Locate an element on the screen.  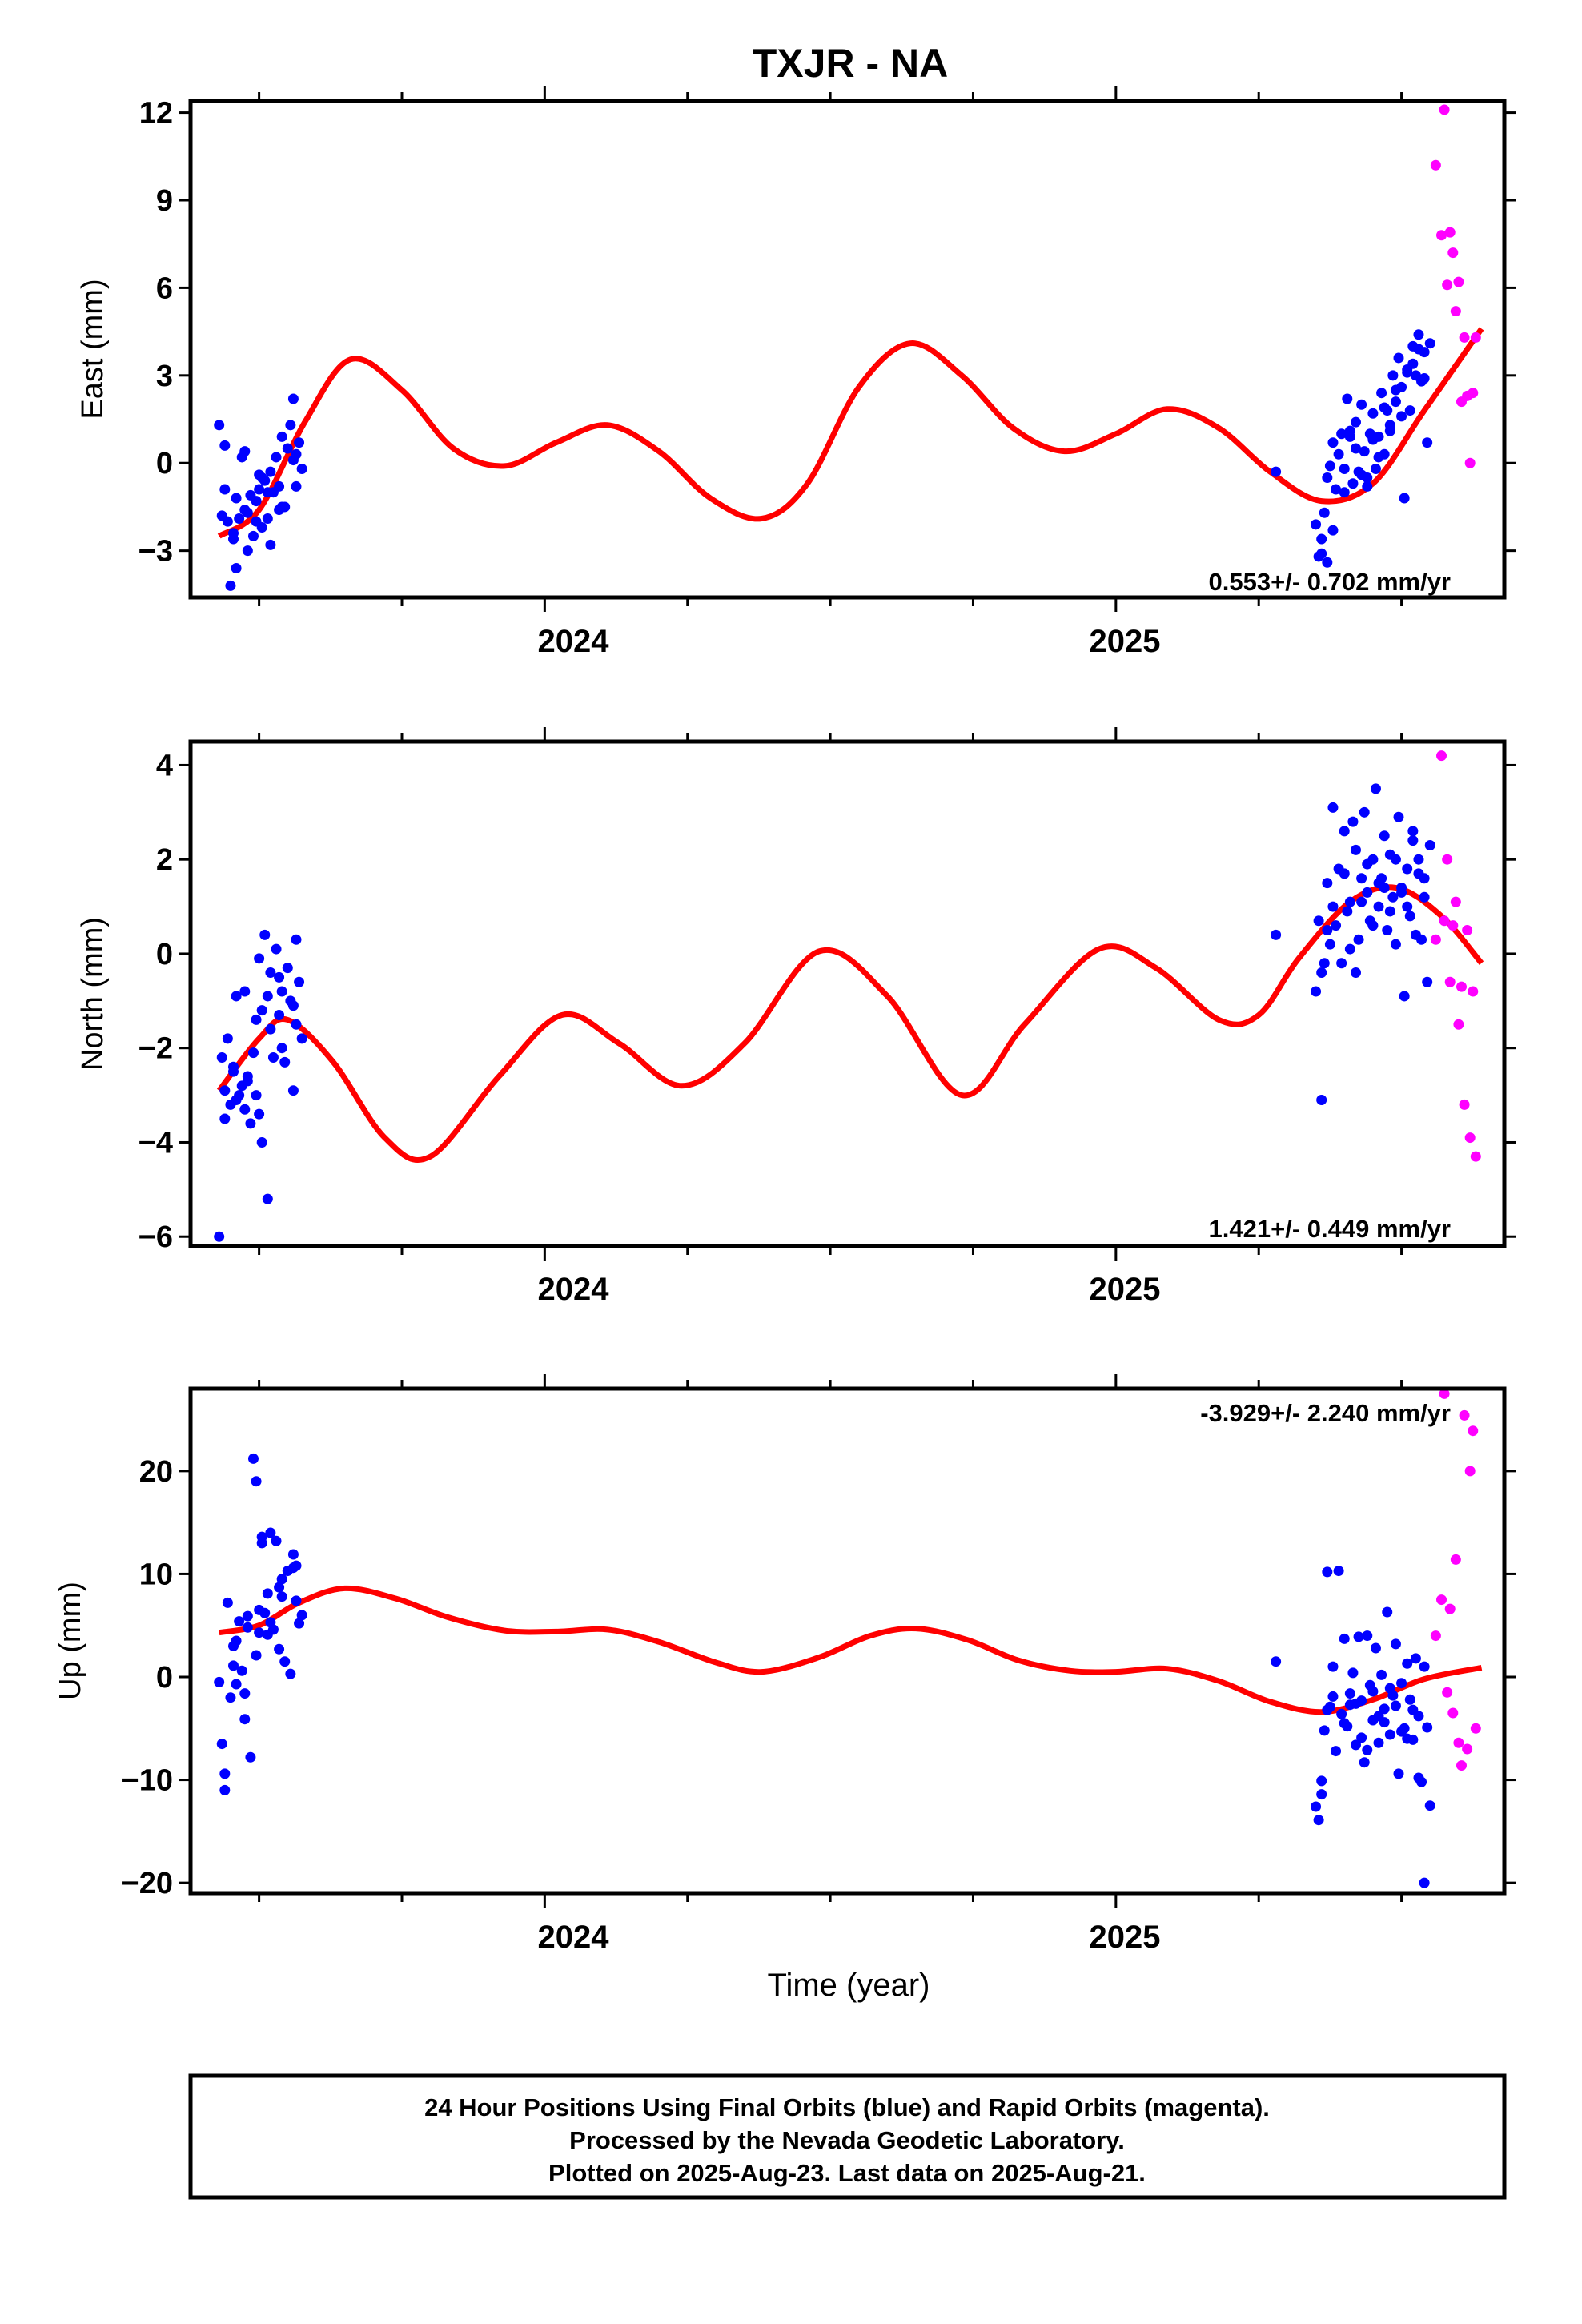
east-ytick-label: 0 is located at coordinates (164, 464).